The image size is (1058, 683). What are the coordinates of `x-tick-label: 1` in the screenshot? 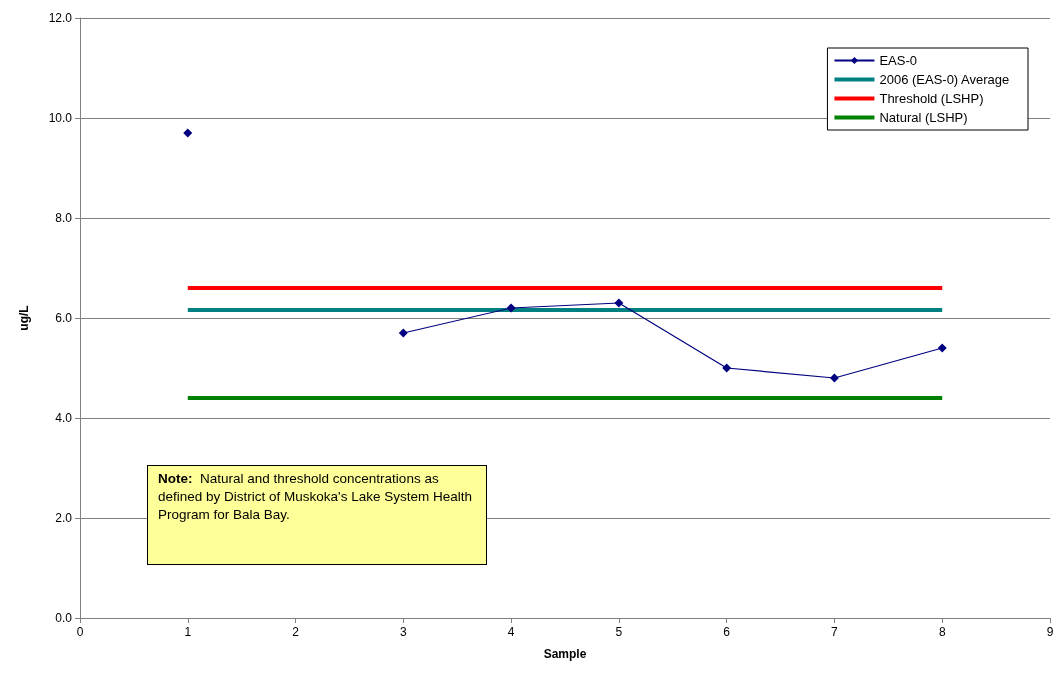 It's located at (188, 632).